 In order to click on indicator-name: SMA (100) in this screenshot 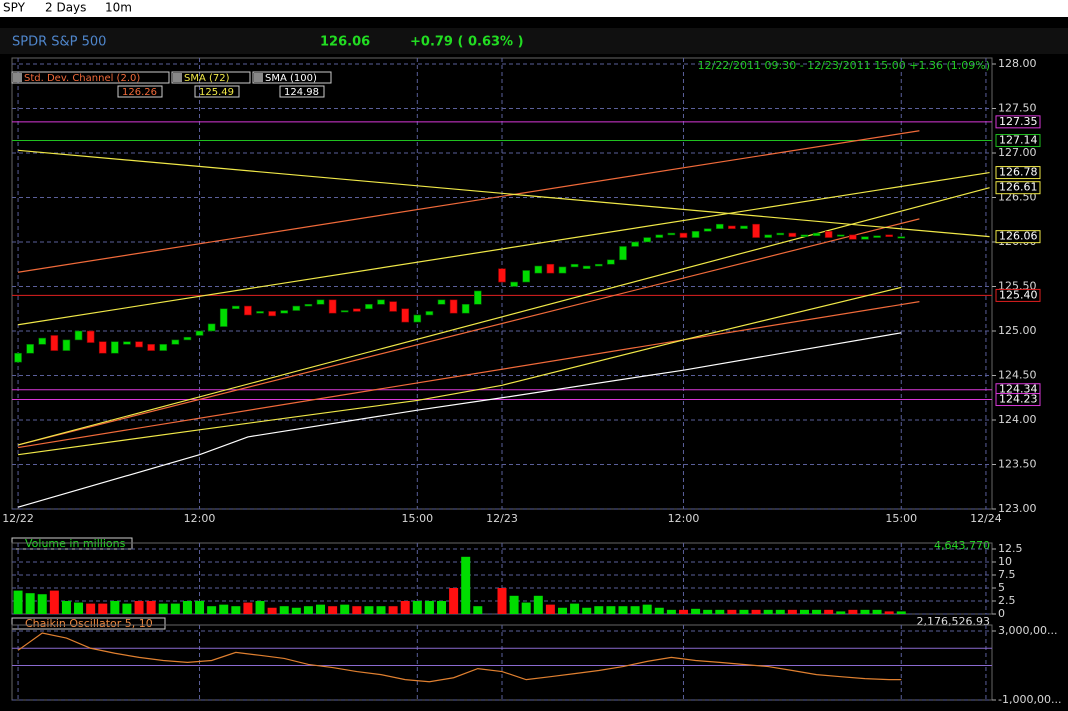, I will do `click(291, 78)`.